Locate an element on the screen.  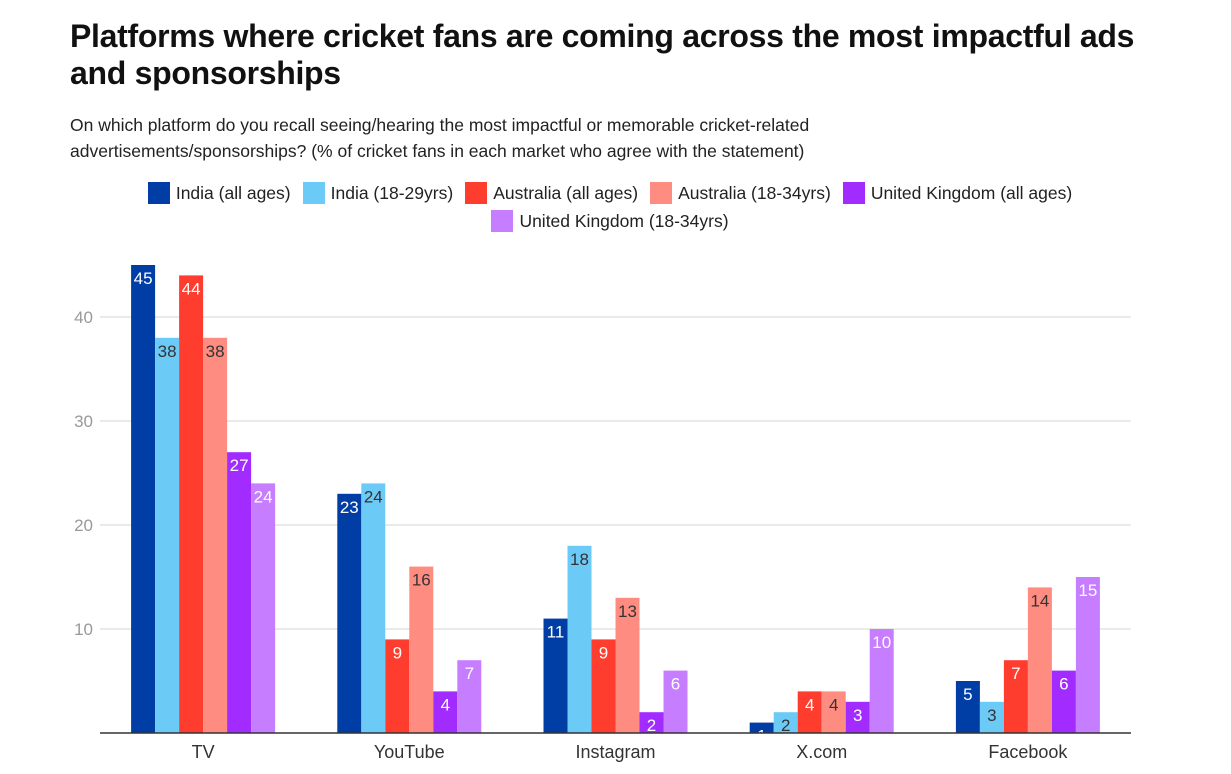
legend-item: Australia (18-34yrs) is located at coordinates (740, 193).